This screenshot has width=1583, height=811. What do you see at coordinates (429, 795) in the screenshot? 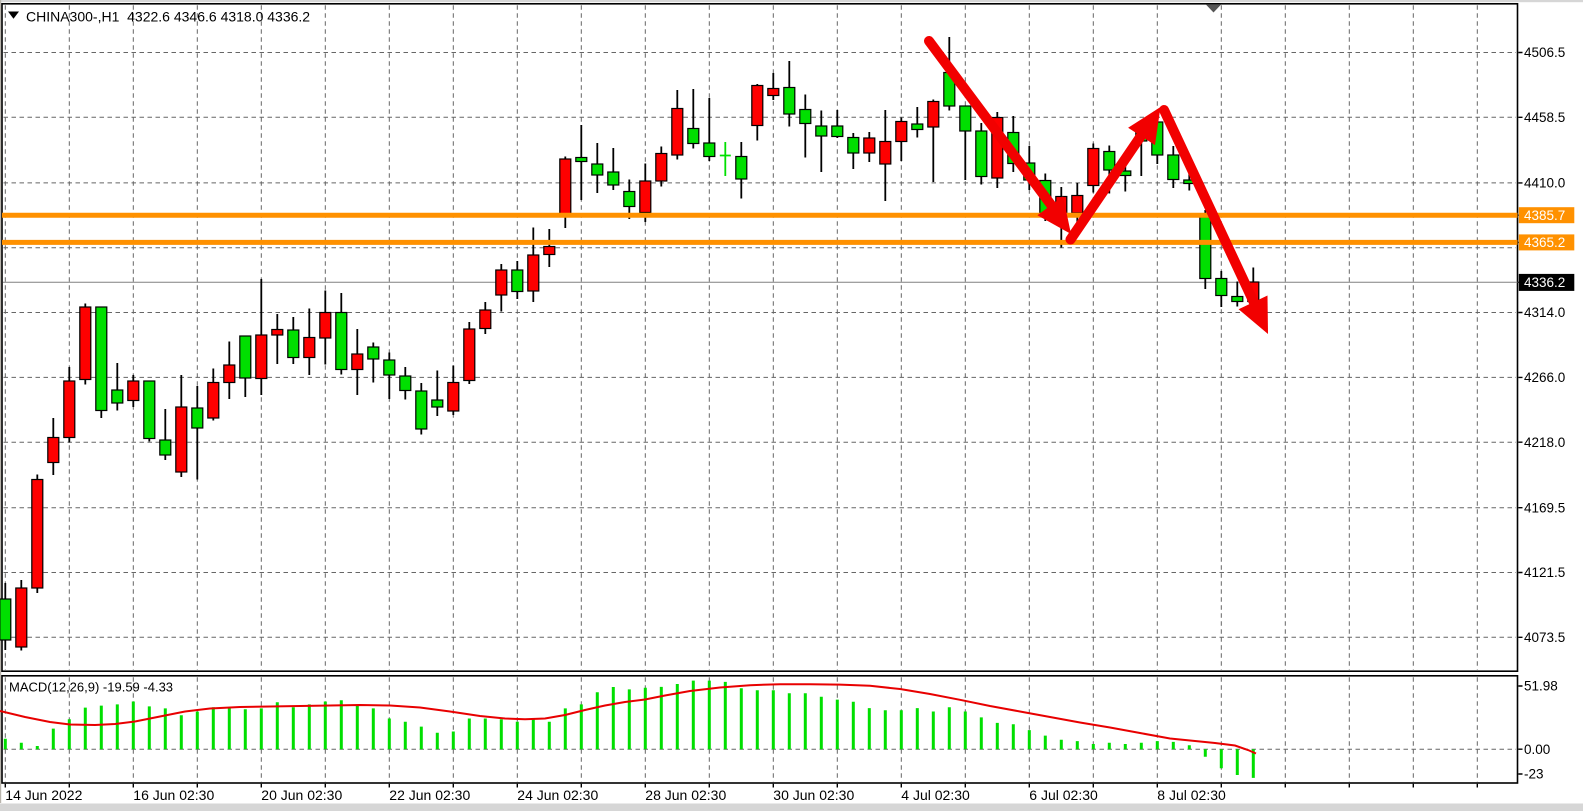
I see `svg-text: 22 Jun 02:30` at bounding box center [429, 795].